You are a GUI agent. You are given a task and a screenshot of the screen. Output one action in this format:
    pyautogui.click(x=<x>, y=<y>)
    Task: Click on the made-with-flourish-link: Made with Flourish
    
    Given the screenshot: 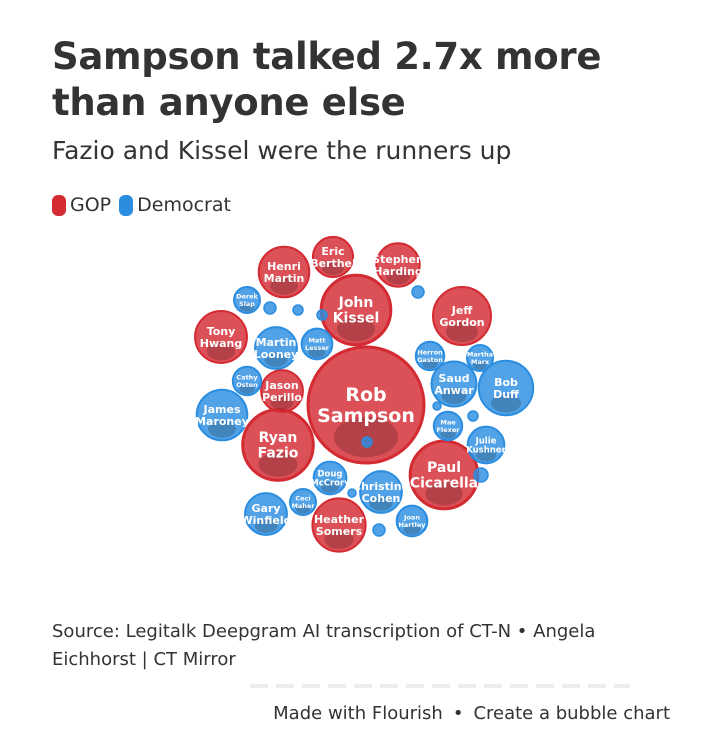 What is the action you would take?
    pyautogui.click(x=358, y=713)
    